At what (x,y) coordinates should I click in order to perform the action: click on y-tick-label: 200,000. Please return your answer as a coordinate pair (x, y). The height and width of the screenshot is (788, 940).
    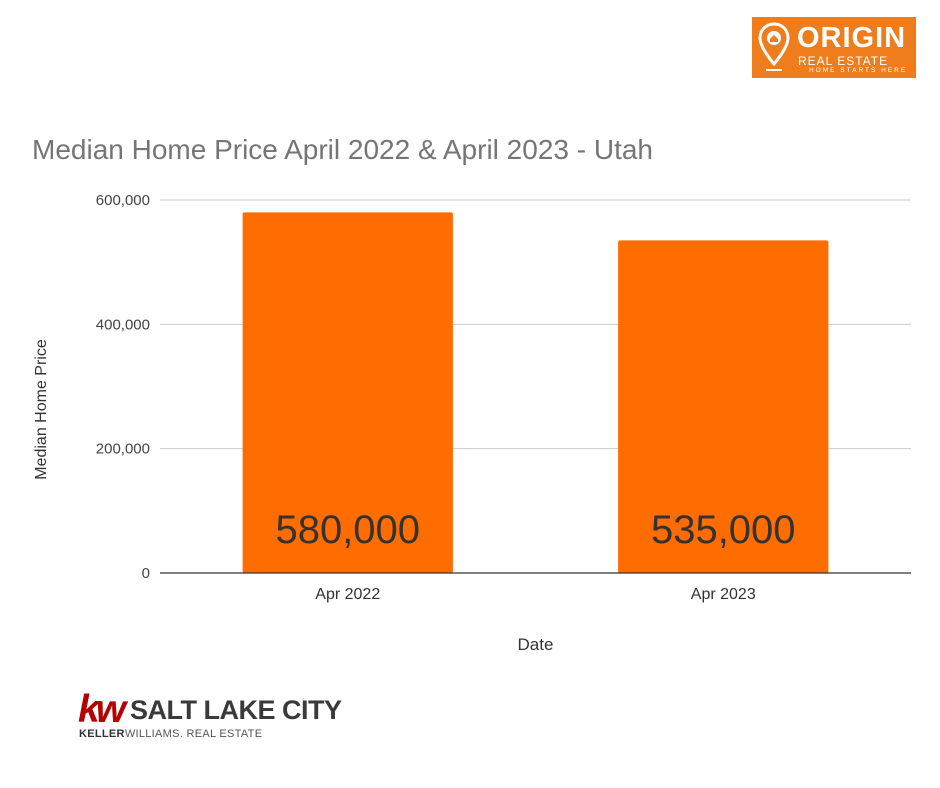
    Looking at the image, I should click on (123, 449).